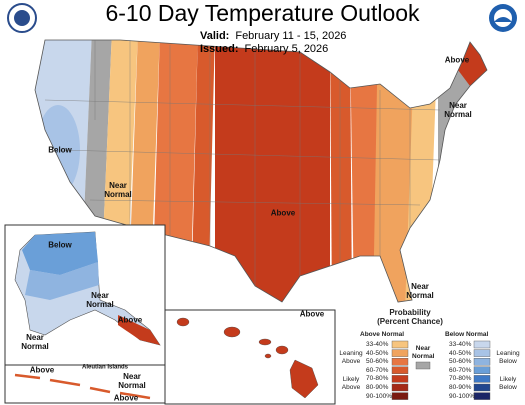 The height and width of the screenshot is (405, 525). I want to click on legend-side: Likely Below, so click(508, 383).